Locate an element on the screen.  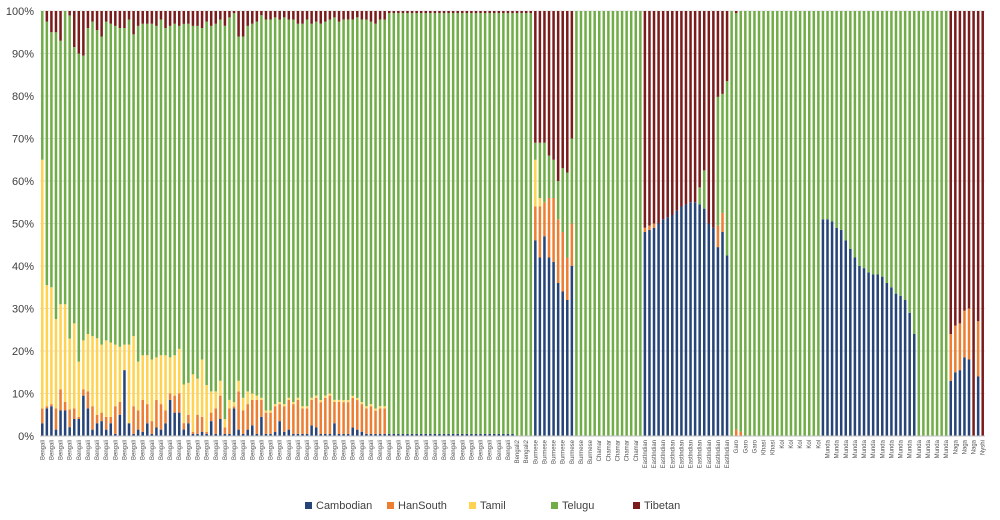
legend-swatch is located at coordinates (472, 505).